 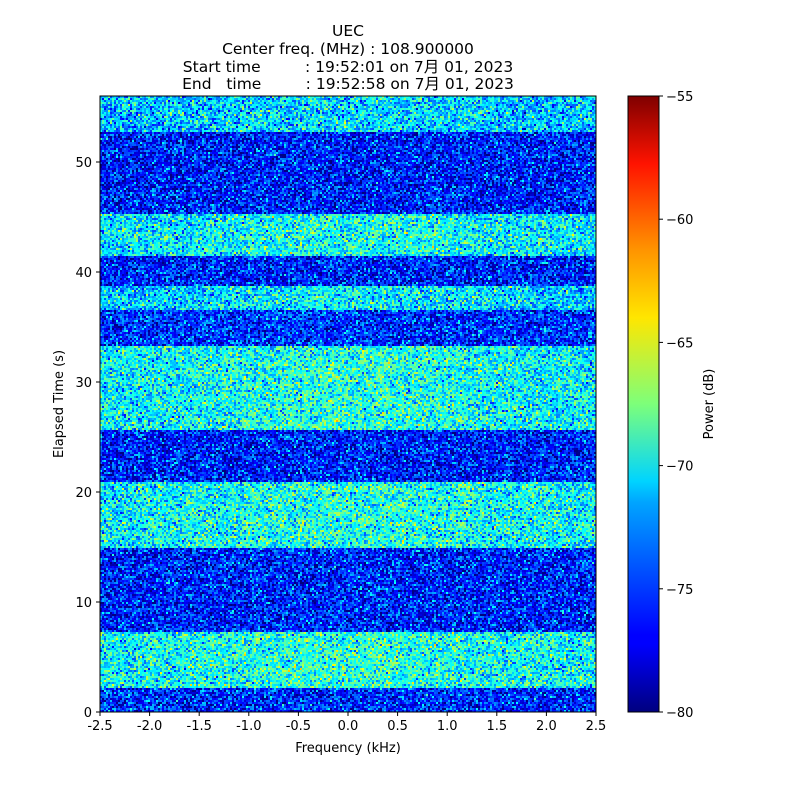 I want to click on colorbar-tick-label: −80, so click(x=679, y=713).